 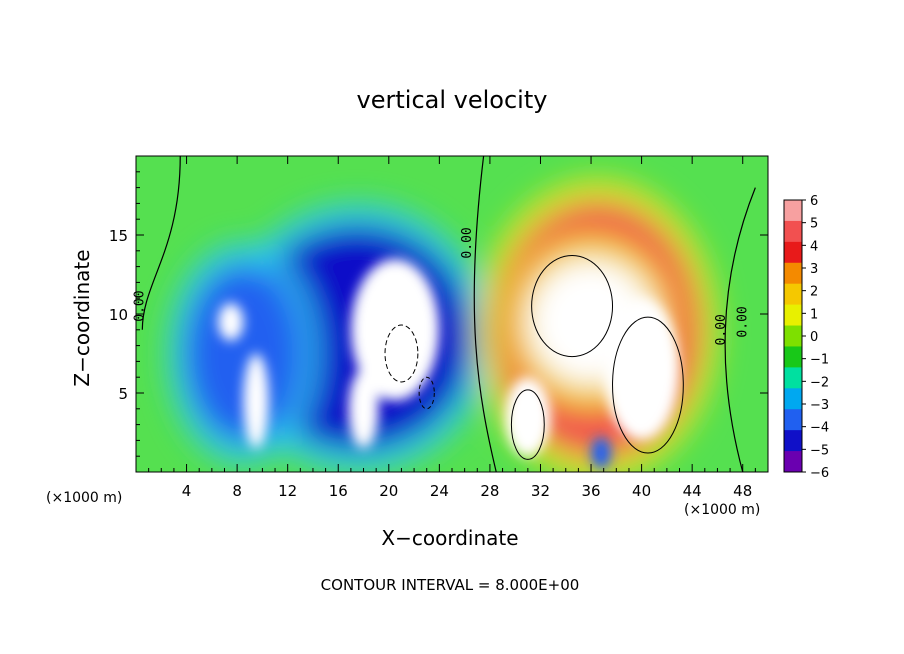 What do you see at coordinates (123, 394) in the screenshot?
I see `y-tick-label: 5` at bounding box center [123, 394].